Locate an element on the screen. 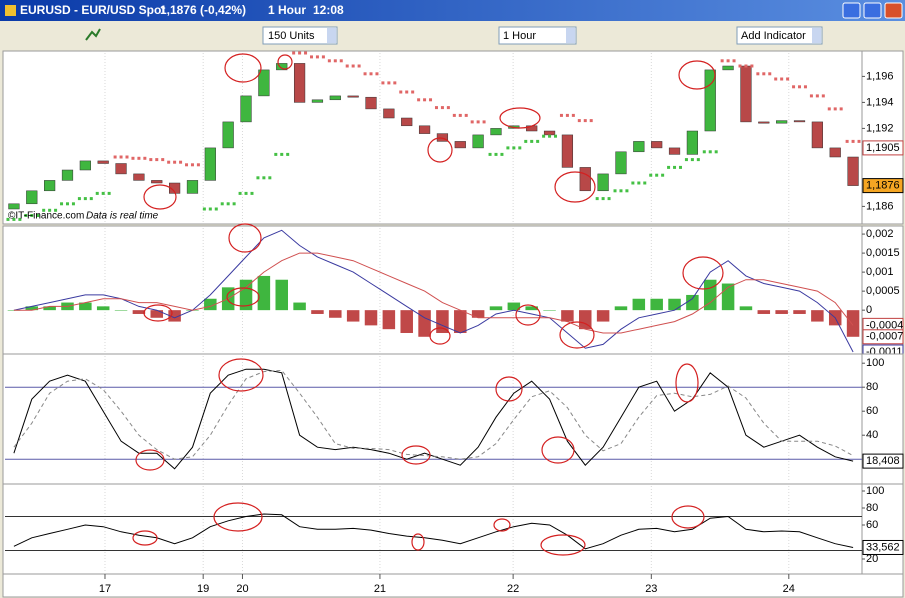  close-button is located at coordinates (893, 10).